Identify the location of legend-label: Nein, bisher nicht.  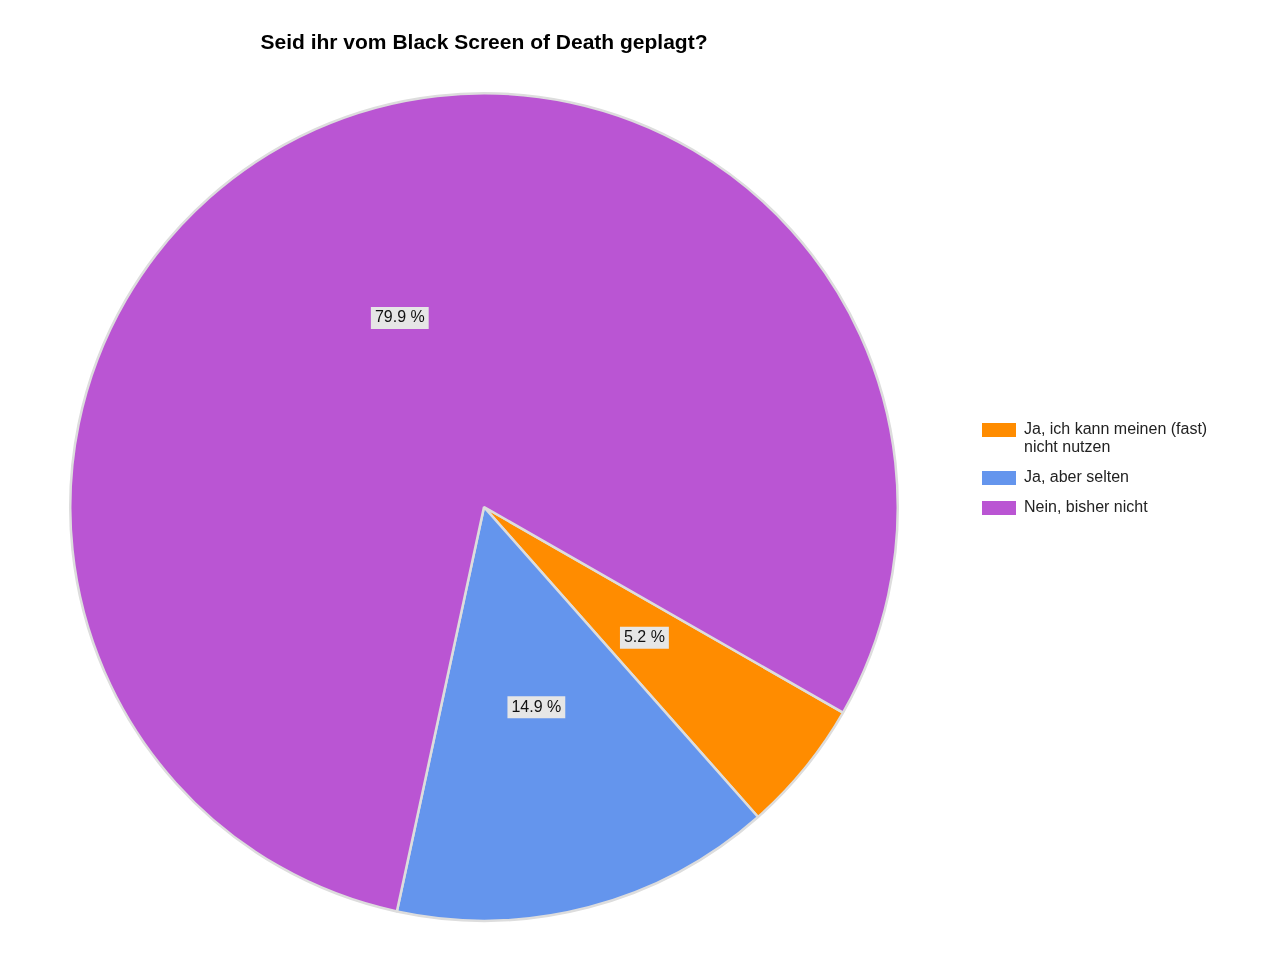
(1086, 507).